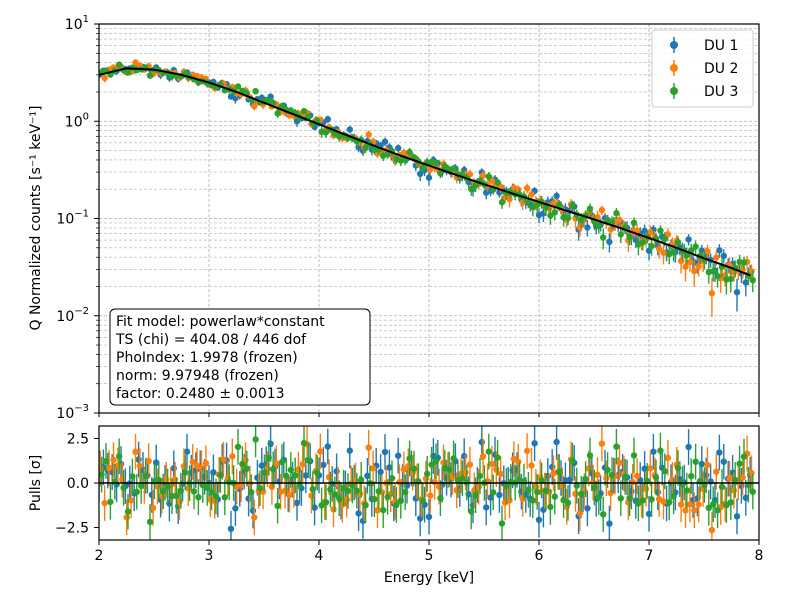 Image resolution: width=800 pixels, height=604 pixels. Describe the element at coordinates (211, 340) in the screenshot. I see `fit-annotation-line-2: TS (chi) = 404.08 / 446 dof` at that location.